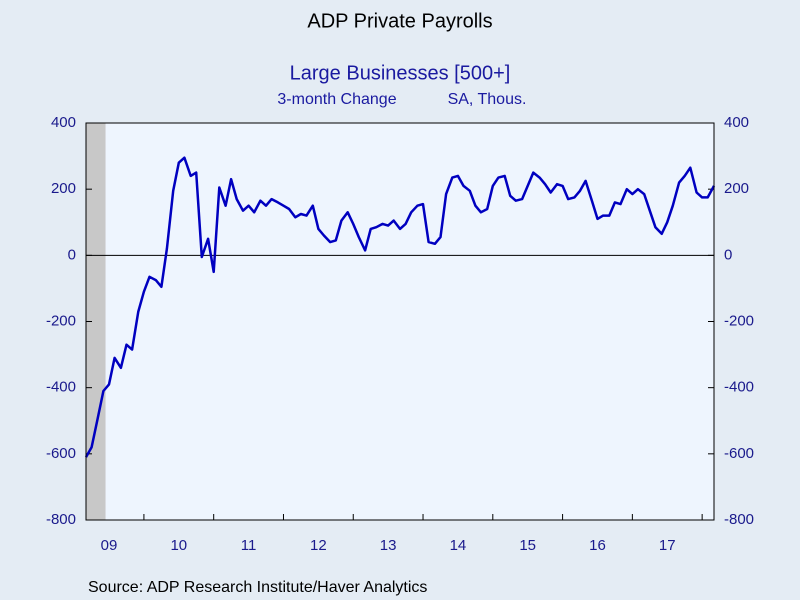 The height and width of the screenshot is (600, 800). Describe the element at coordinates (61, 453) in the screenshot. I see `y-tick-label: -600` at that location.